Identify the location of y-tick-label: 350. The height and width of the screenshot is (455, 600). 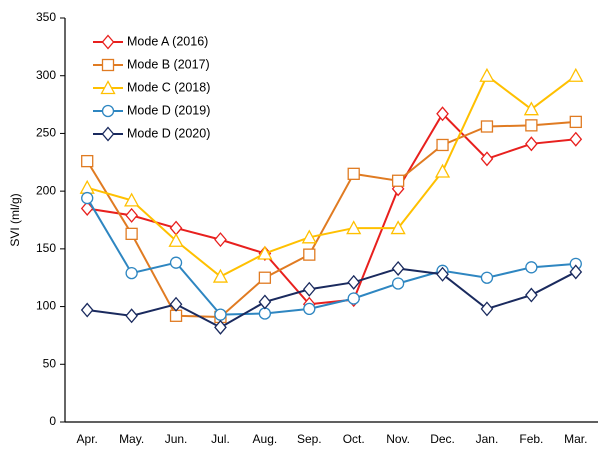
(46, 17).